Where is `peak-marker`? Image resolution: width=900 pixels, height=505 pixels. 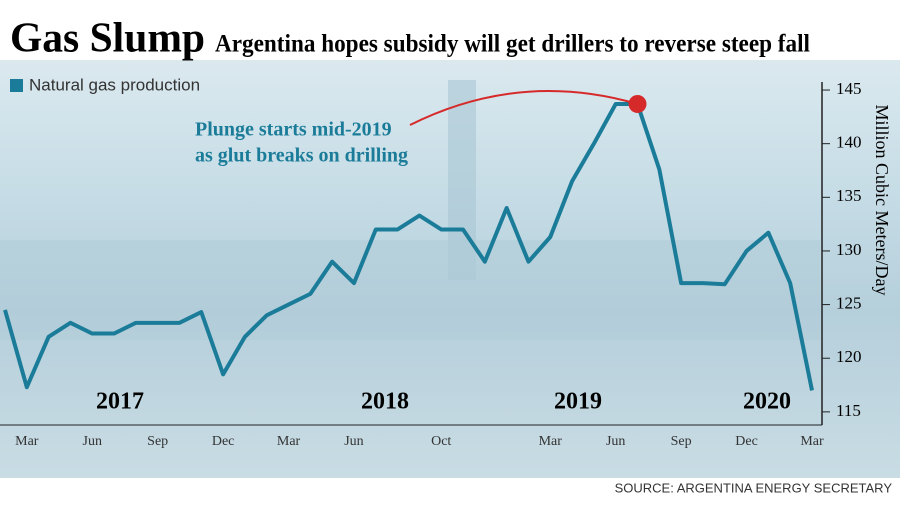 peak-marker is located at coordinates (637, 103).